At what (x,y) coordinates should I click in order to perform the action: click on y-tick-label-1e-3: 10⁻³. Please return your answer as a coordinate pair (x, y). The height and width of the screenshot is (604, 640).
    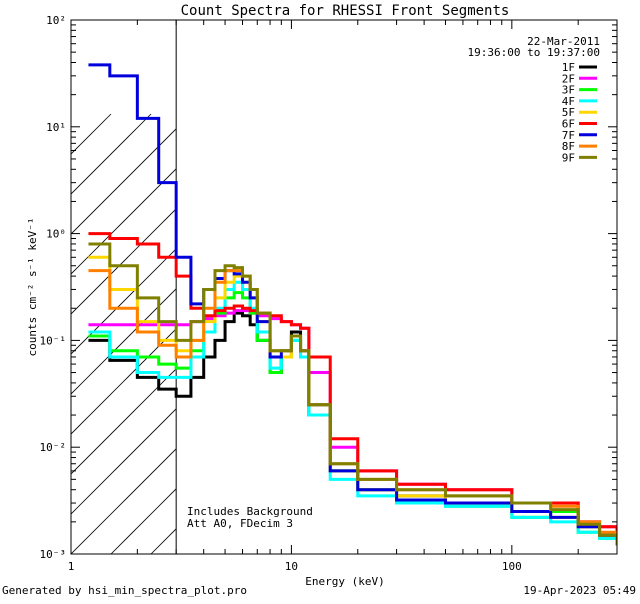
    Looking at the image, I should click on (53, 554).